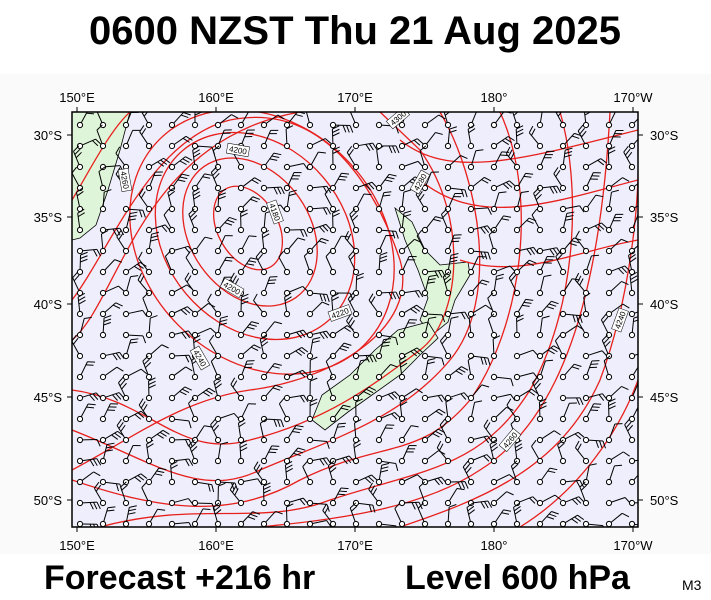  I want to click on lon-label: 170°E, so click(355, 545).